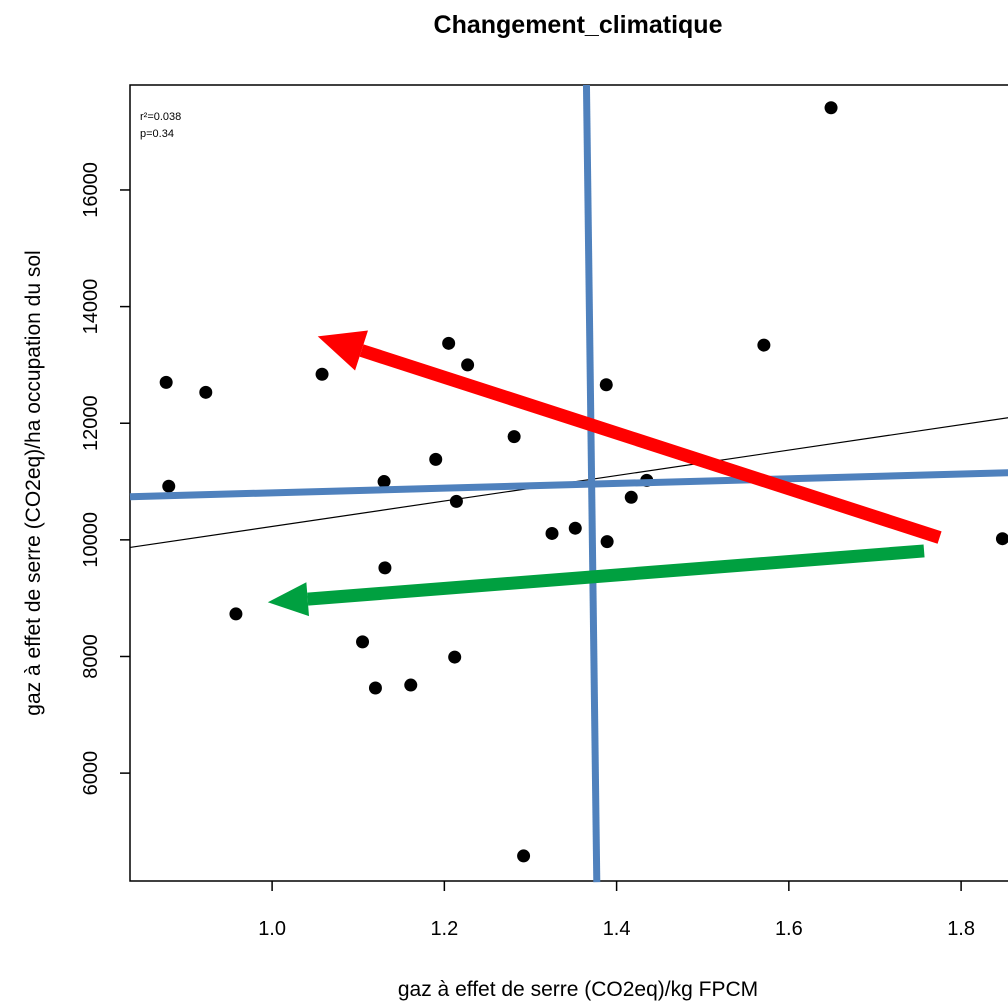 The width and height of the screenshot is (1008, 1004). What do you see at coordinates (105, 478) in the screenshot?
I see `y-axis: 6000 8000 10000 12000 14000 16000` at bounding box center [105, 478].